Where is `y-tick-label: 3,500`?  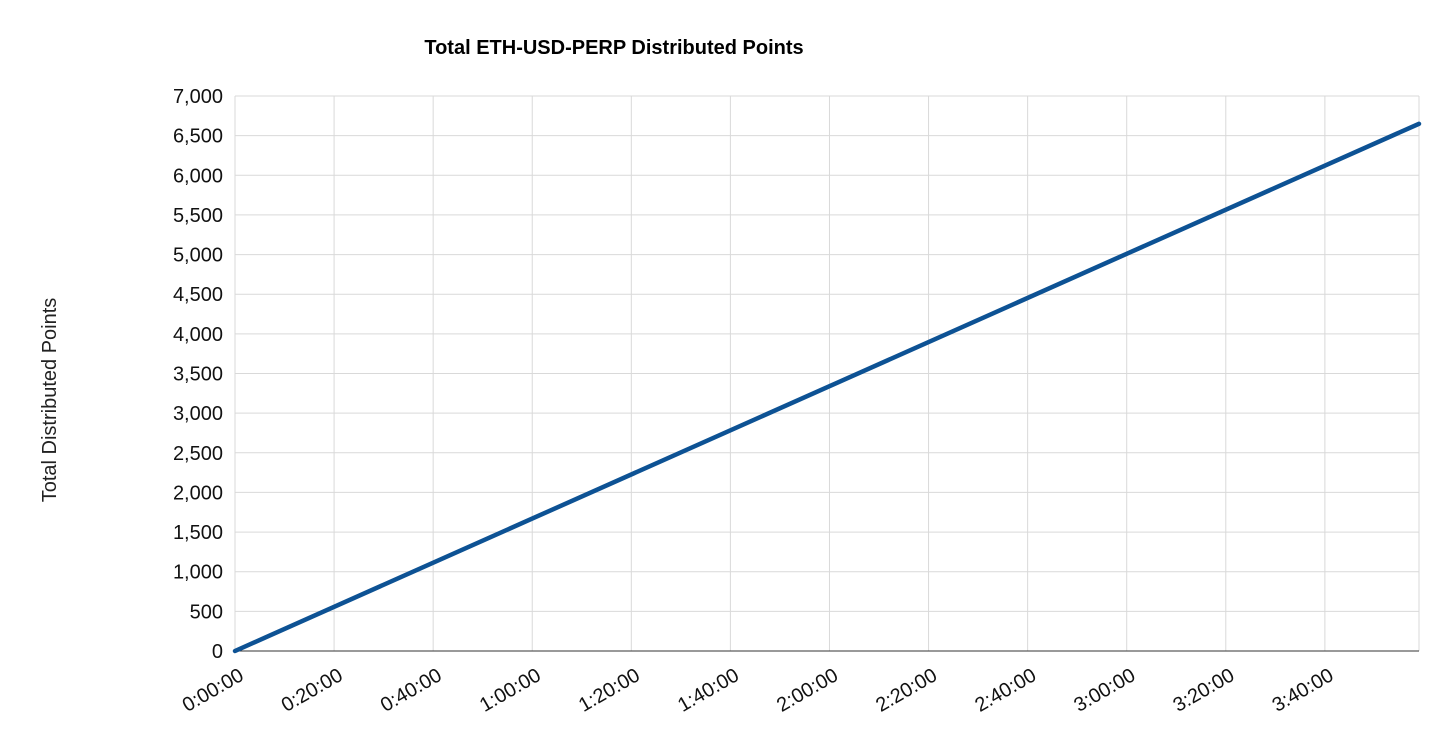
y-tick-label: 3,500 is located at coordinates (198, 375).